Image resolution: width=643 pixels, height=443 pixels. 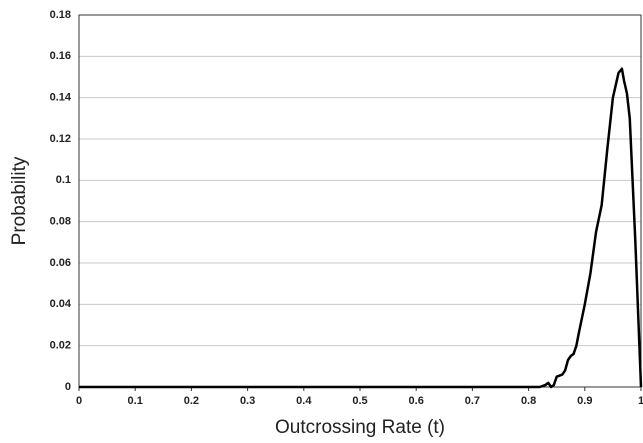 What do you see at coordinates (359, 401) in the screenshot?
I see `x-tick-label: 0.5` at bounding box center [359, 401].